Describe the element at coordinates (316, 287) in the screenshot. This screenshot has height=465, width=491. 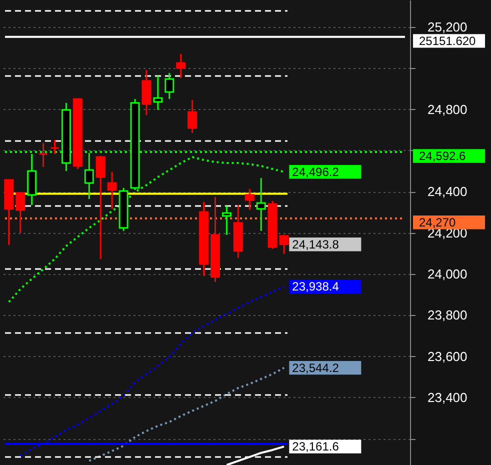
I see `data-label: 23,938.4` at that location.